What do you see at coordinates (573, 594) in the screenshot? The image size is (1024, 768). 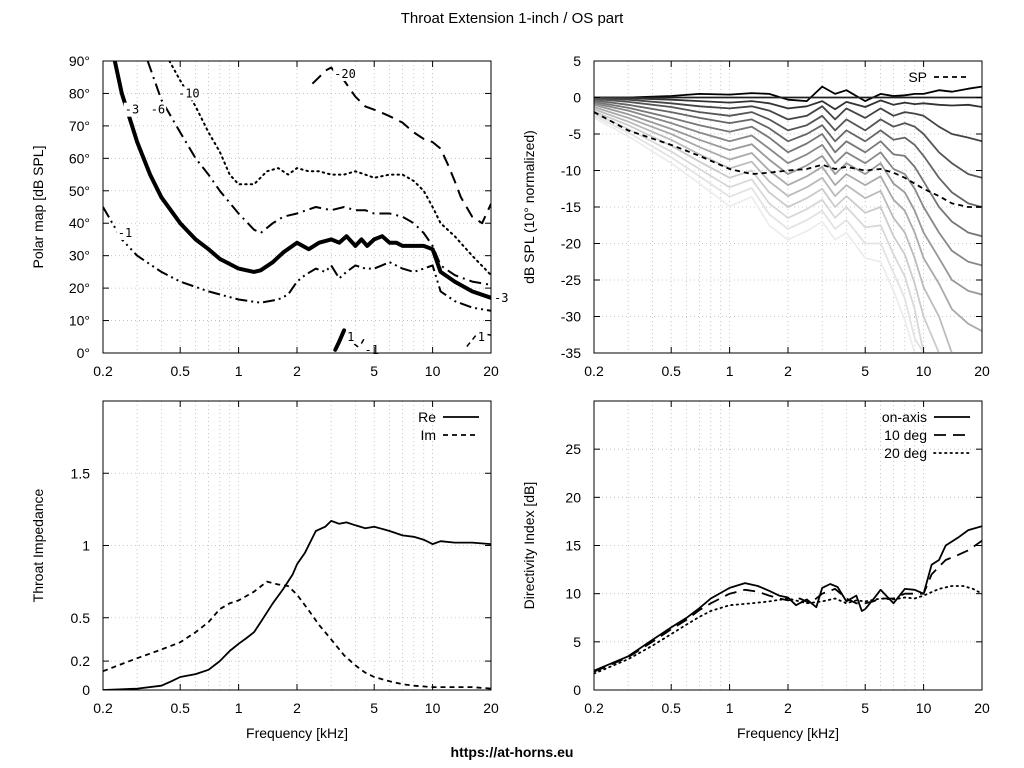 I see `y-tick-label: 10` at bounding box center [573, 594].